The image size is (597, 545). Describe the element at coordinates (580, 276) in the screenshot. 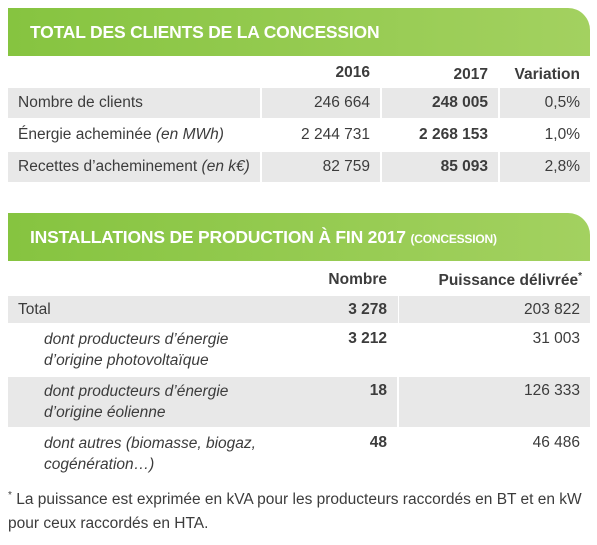

I see `header-note: *` at that location.